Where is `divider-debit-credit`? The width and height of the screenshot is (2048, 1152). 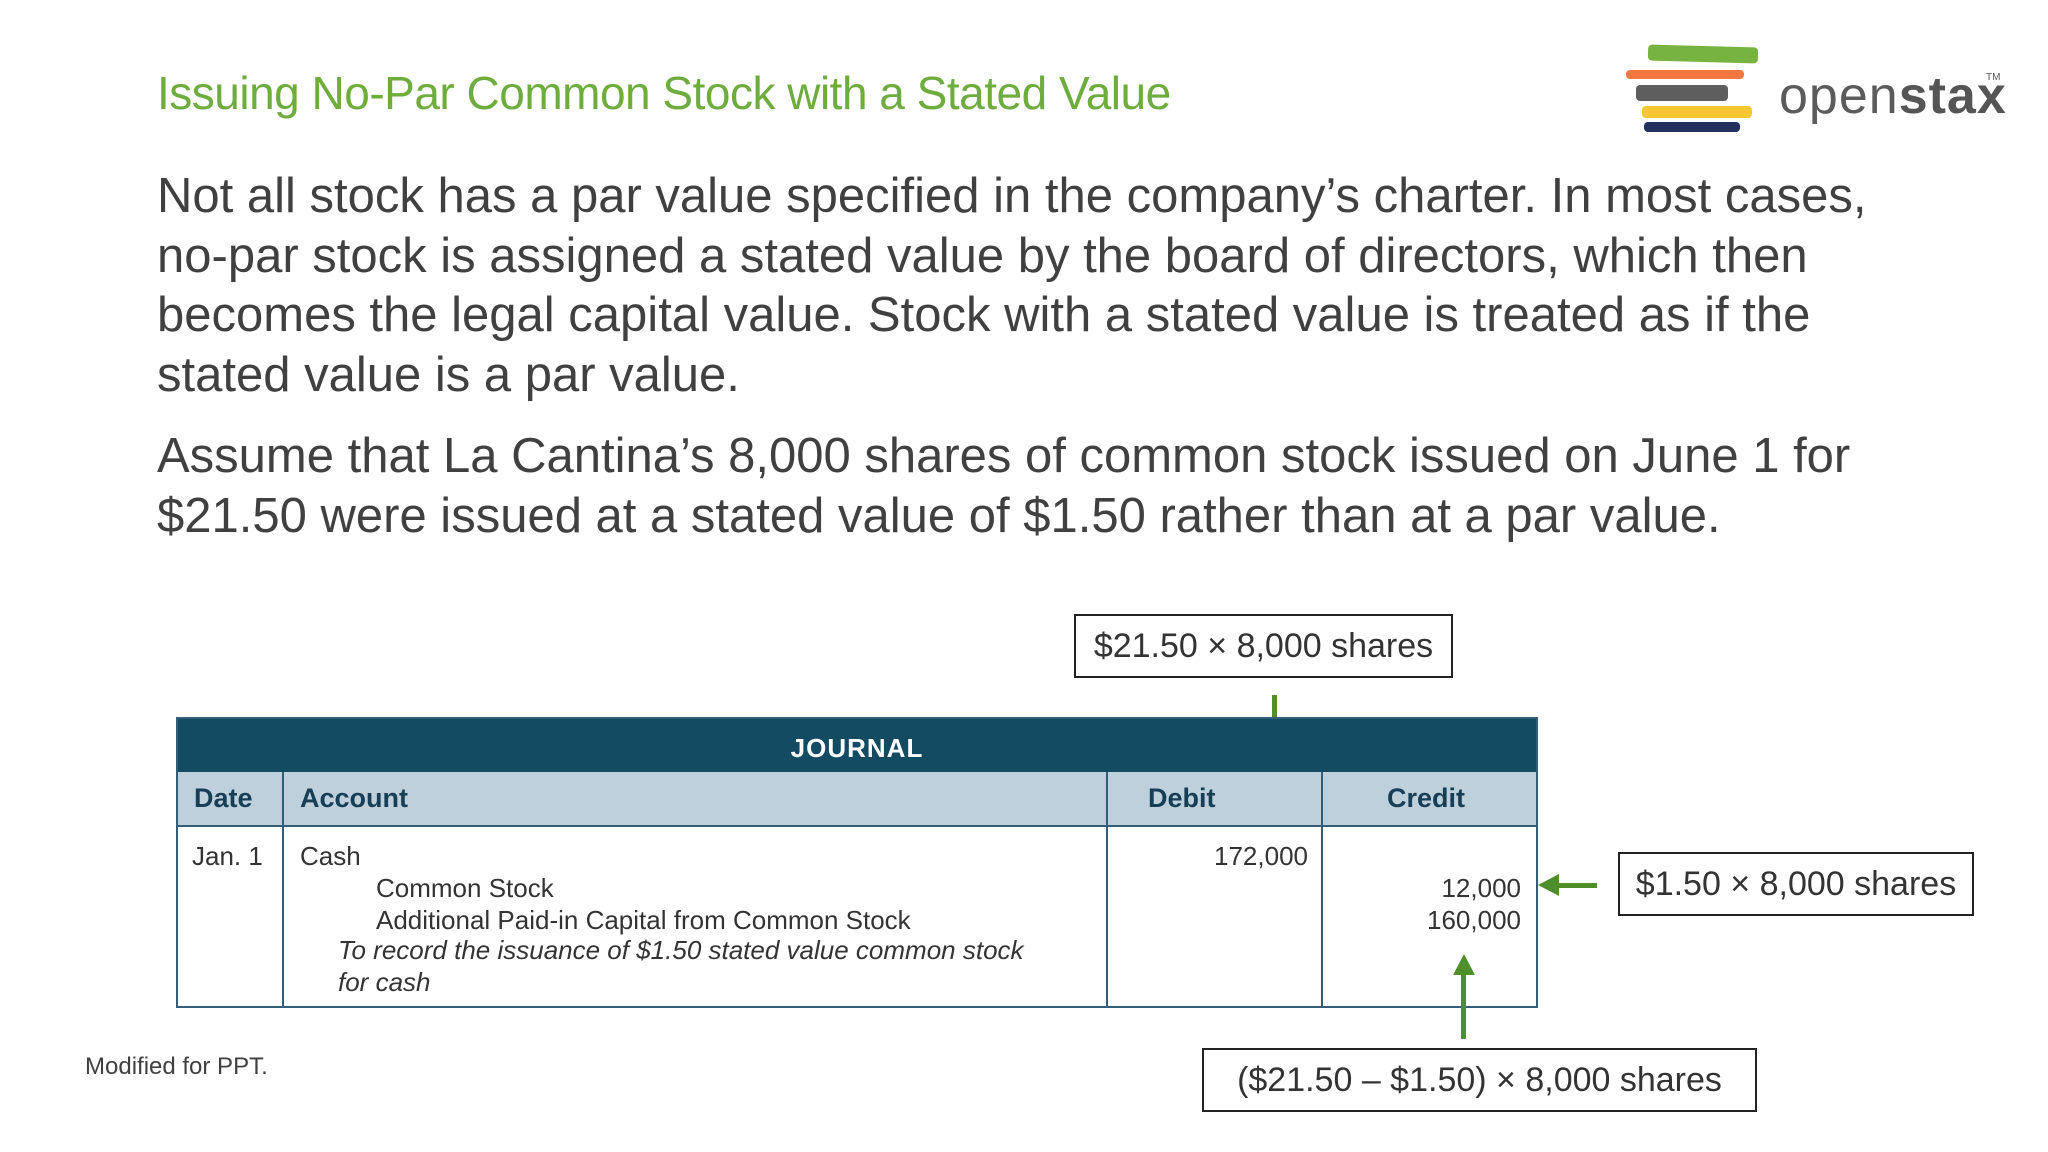
divider-debit-credit is located at coordinates (1322, 889).